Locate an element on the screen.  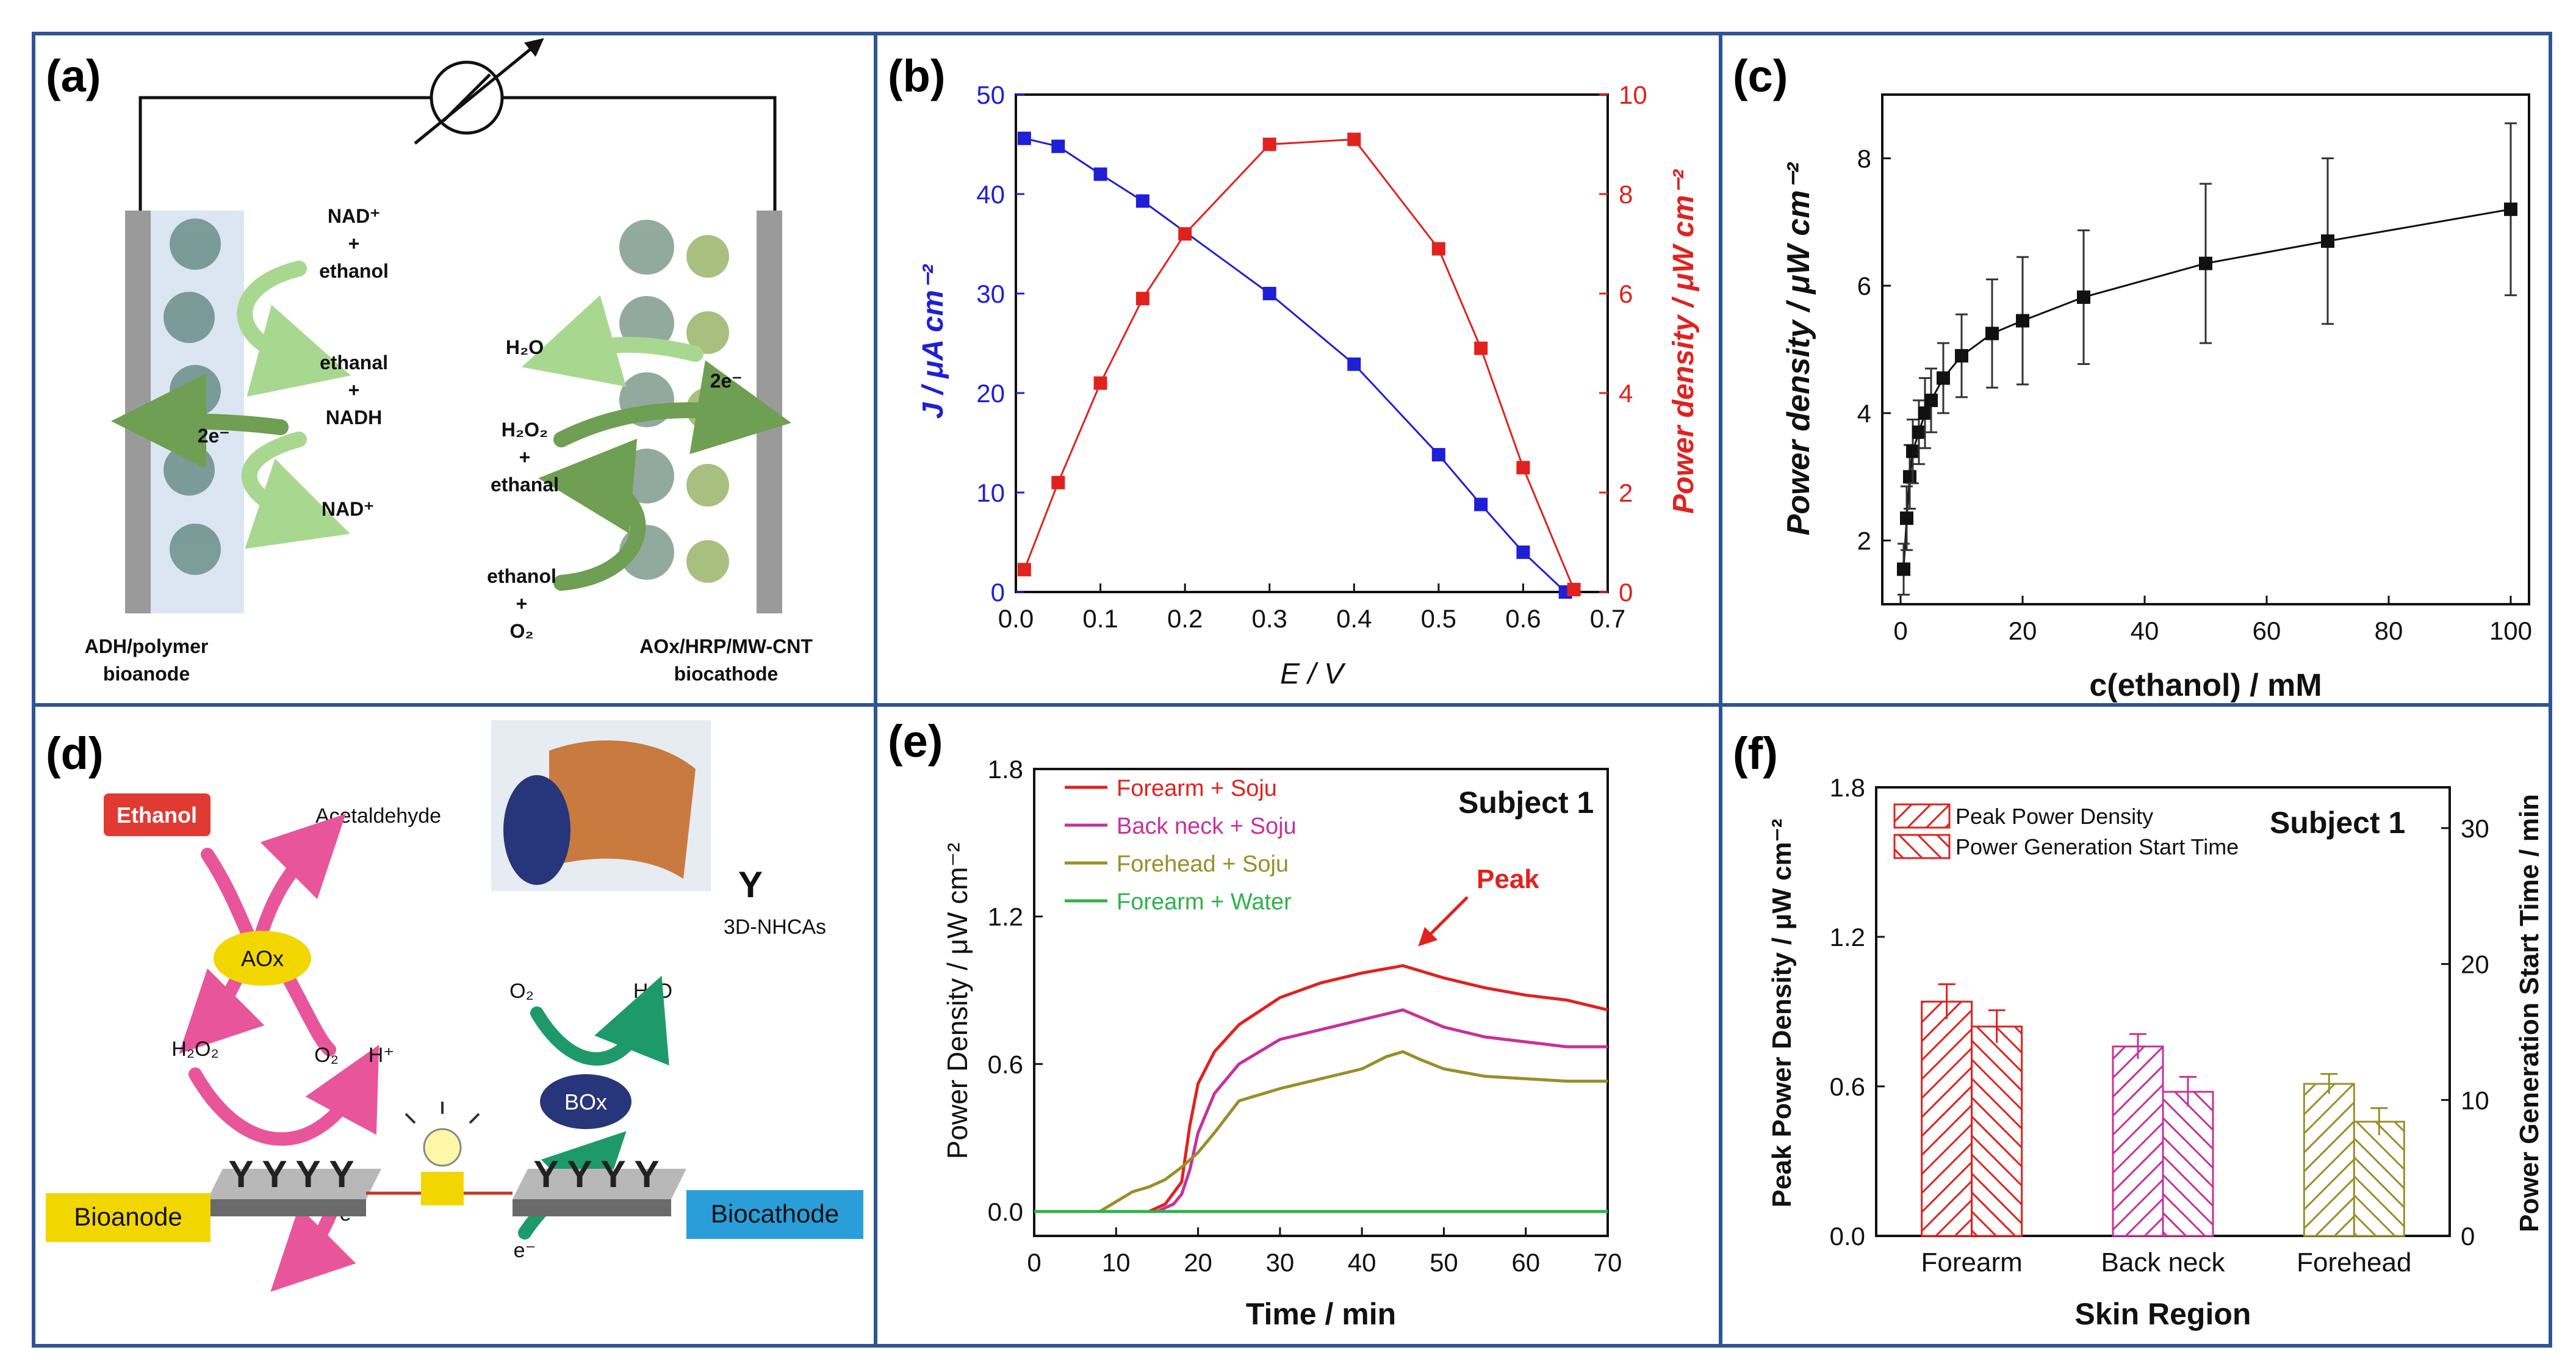
nhca-legend-icon: Y is located at coordinates (750, 884).